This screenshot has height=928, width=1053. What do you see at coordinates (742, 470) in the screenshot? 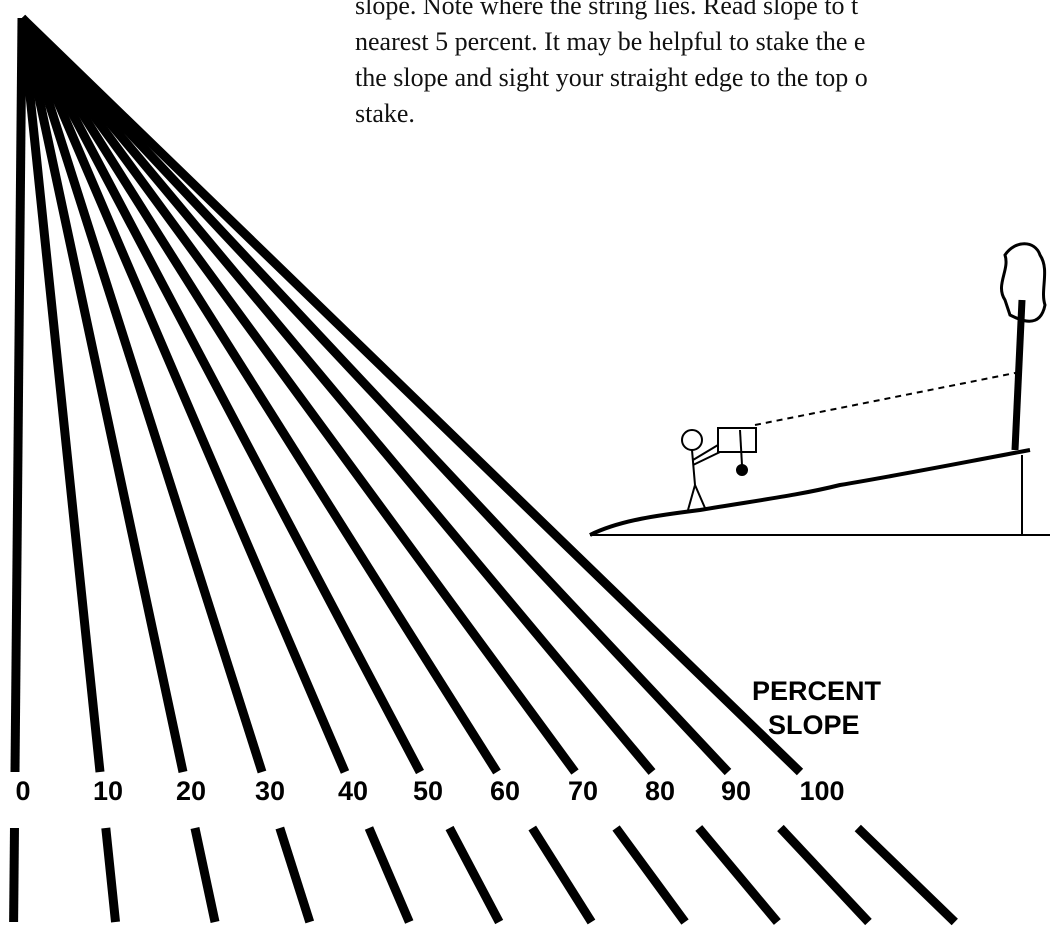
I see `plumb-bob` at bounding box center [742, 470].